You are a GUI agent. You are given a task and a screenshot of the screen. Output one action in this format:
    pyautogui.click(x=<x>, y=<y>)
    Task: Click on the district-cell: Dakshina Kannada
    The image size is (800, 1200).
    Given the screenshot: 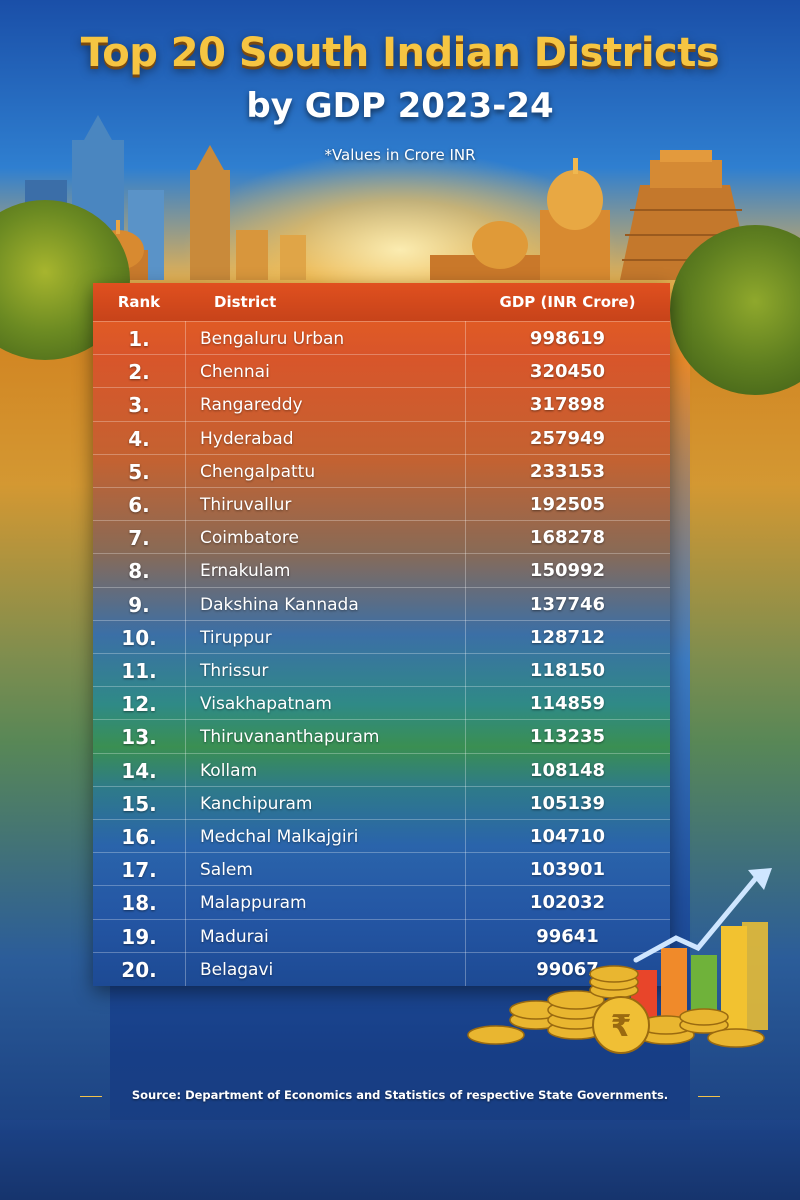 What is the action you would take?
    pyautogui.click(x=279, y=604)
    